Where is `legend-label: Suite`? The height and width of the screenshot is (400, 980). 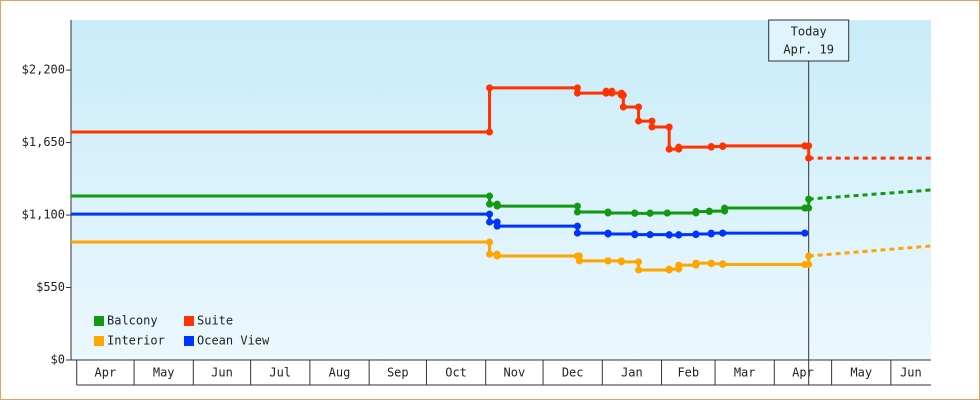 legend-label: Suite is located at coordinates (215, 321).